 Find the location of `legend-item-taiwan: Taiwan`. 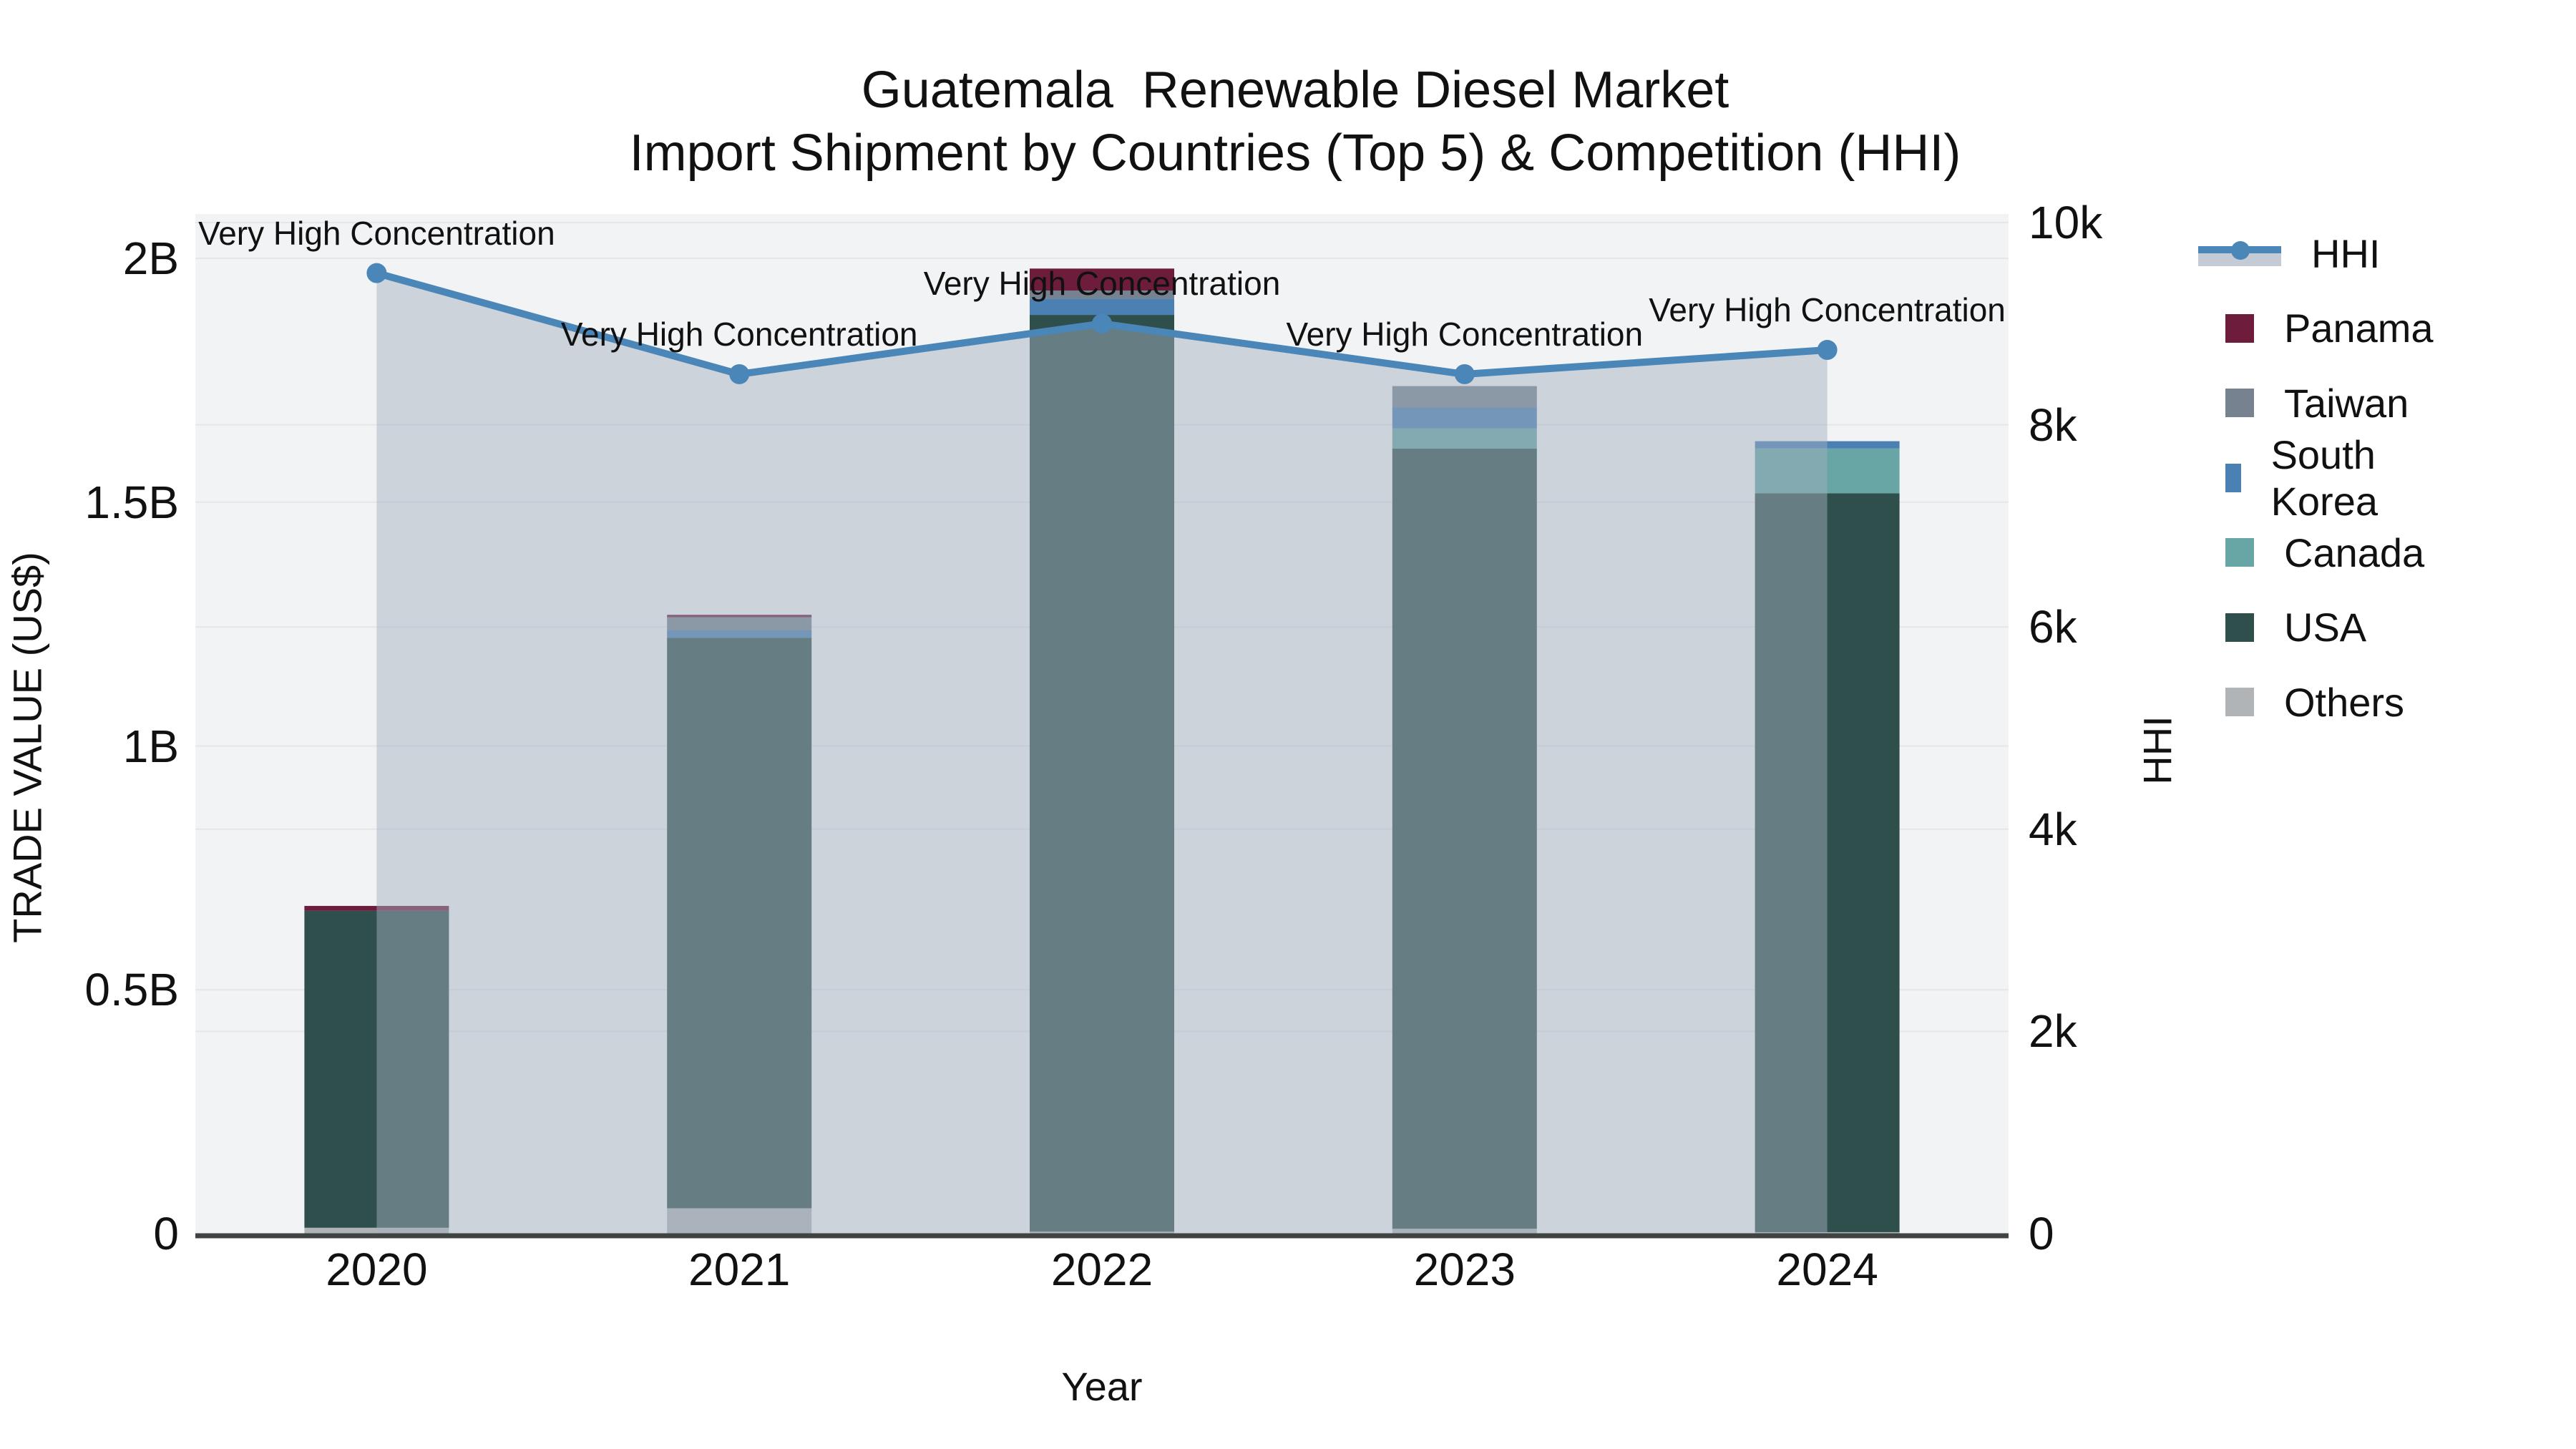

legend-item-taiwan: Taiwan is located at coordinates (2303, 403).